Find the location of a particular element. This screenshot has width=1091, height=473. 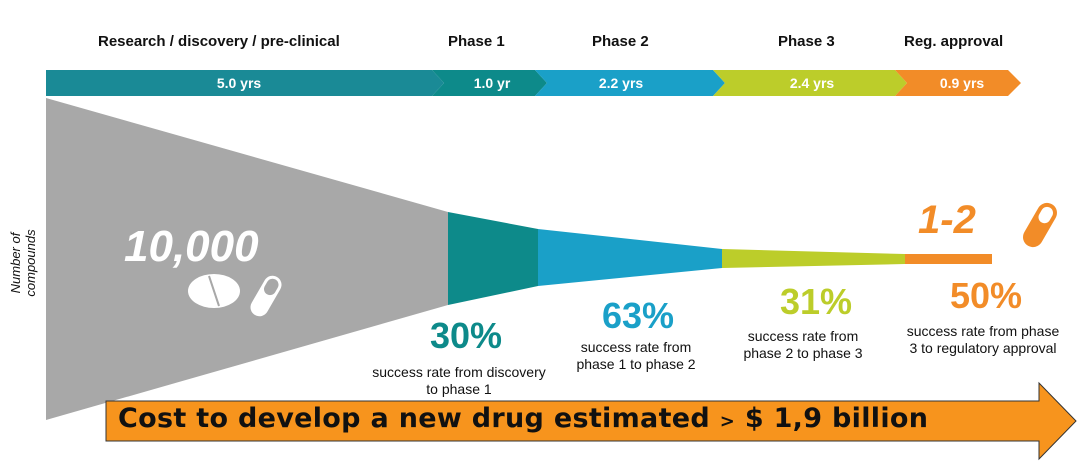

phase-title-phase3: Phase 3 is located at coordinates (806, 41).